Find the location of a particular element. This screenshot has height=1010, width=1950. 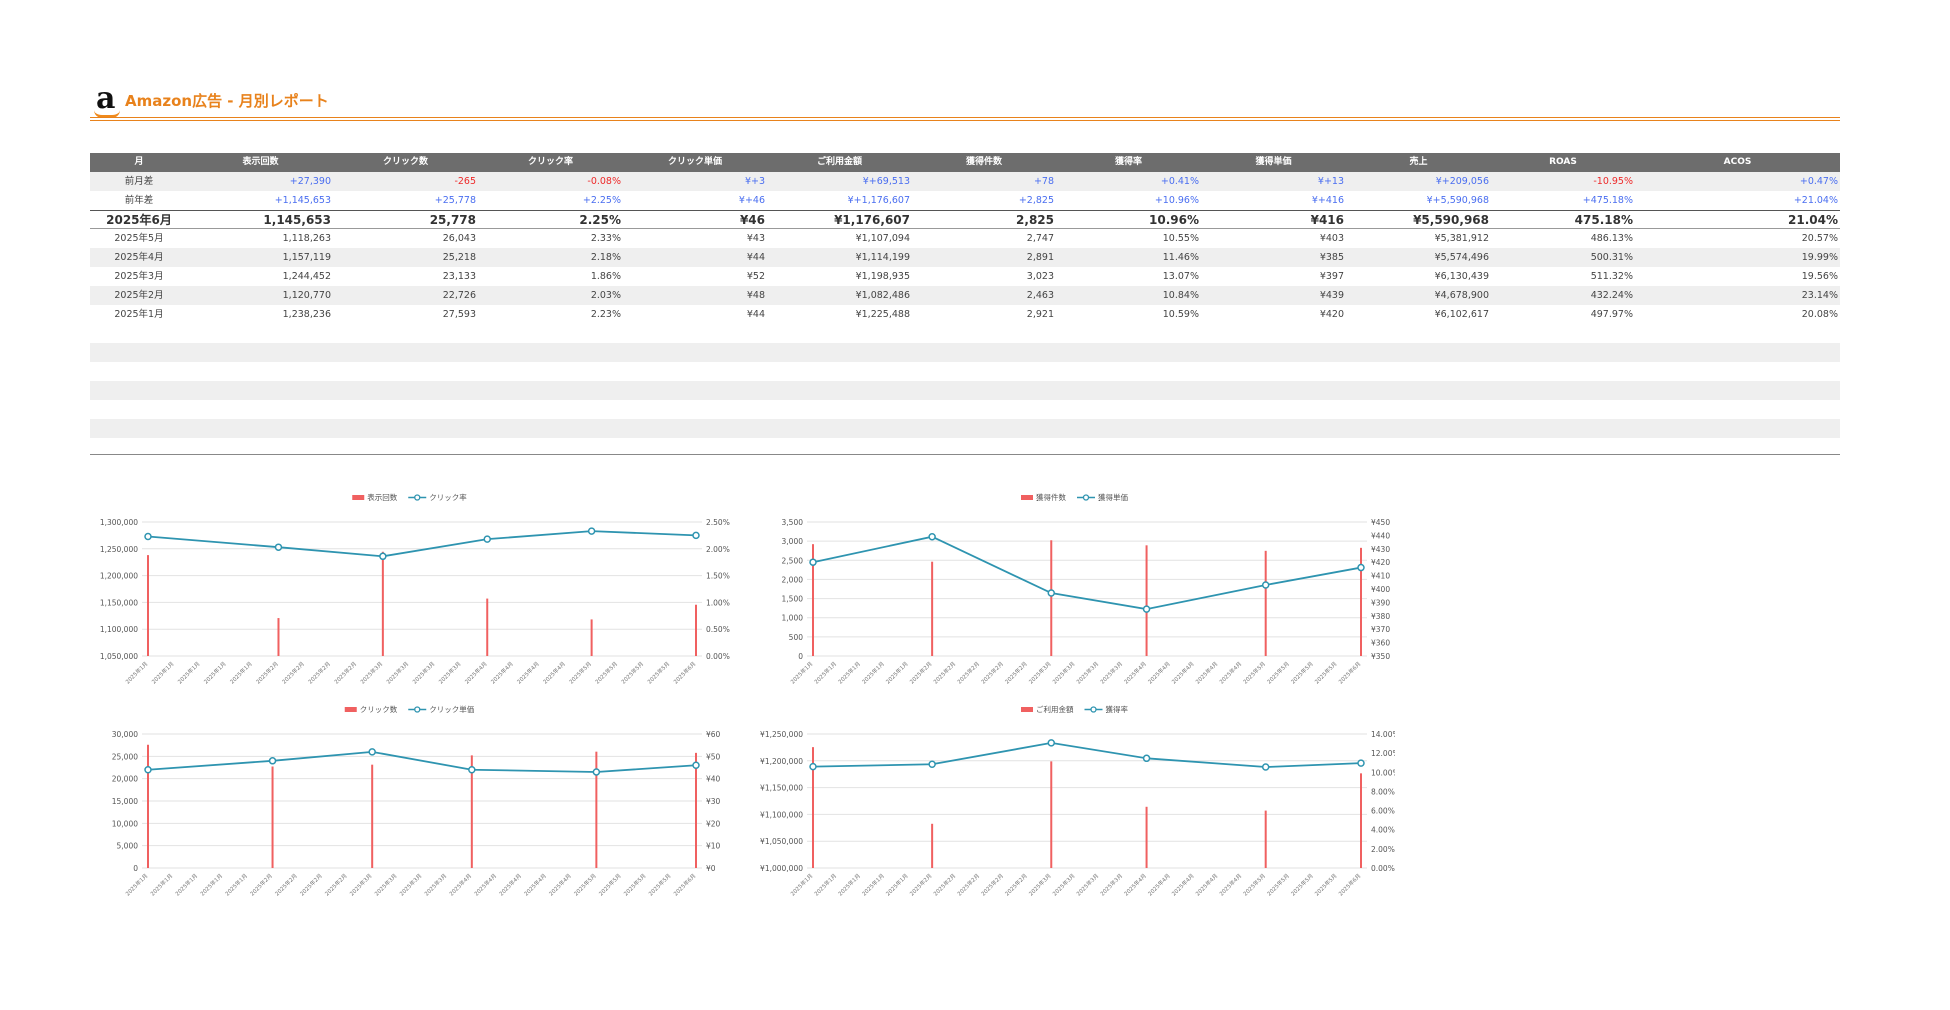

table-cell: ¥403 is located at coordinates (1331, 238).